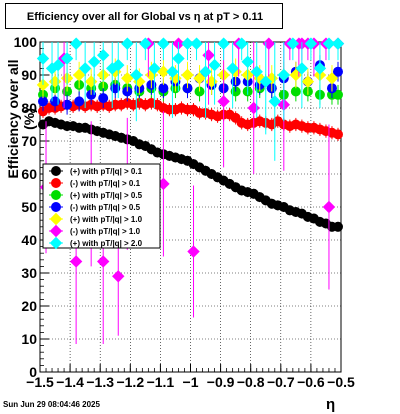 This screenshot has height=414, width=400. I want to click on legend-box, so click(101, 206).